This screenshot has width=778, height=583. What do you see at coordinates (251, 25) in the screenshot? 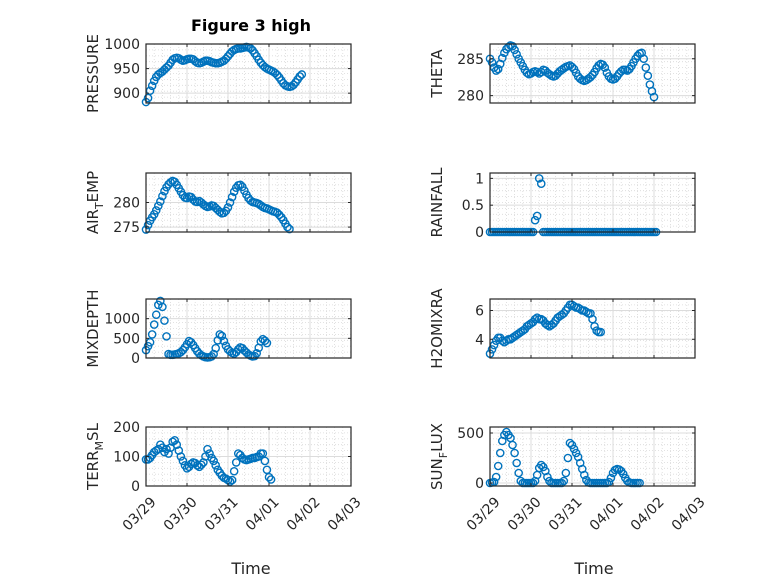
I see `figure-title: Figure 3 high` at bounding box center [251, 25].